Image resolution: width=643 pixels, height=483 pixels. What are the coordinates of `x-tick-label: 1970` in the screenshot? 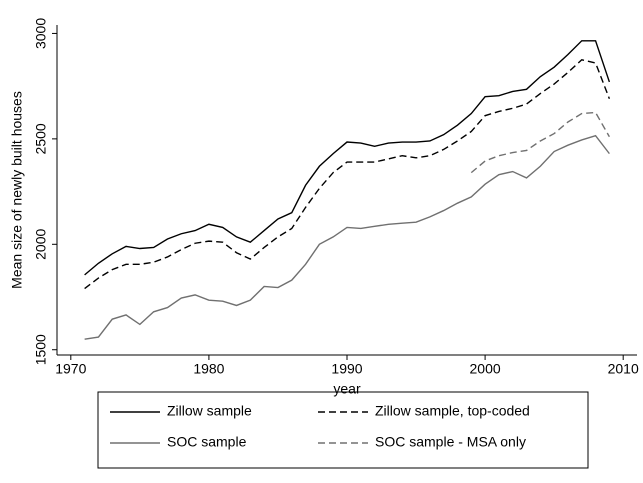 It's located at (70, 369).